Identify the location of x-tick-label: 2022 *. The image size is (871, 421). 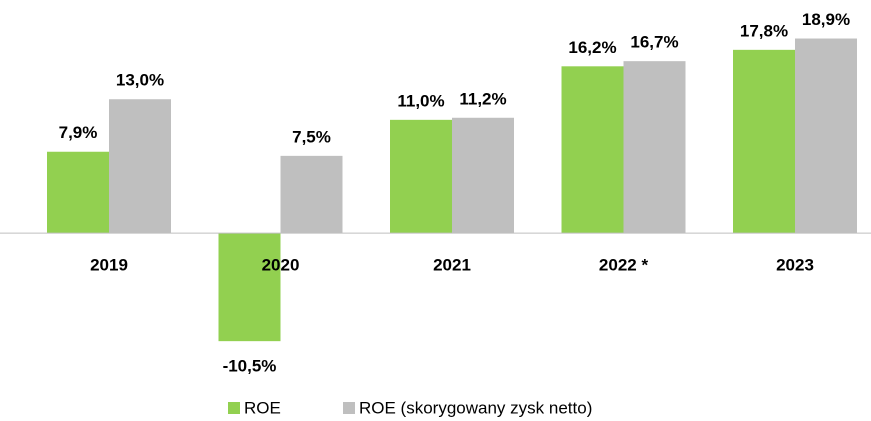
(624, 264).